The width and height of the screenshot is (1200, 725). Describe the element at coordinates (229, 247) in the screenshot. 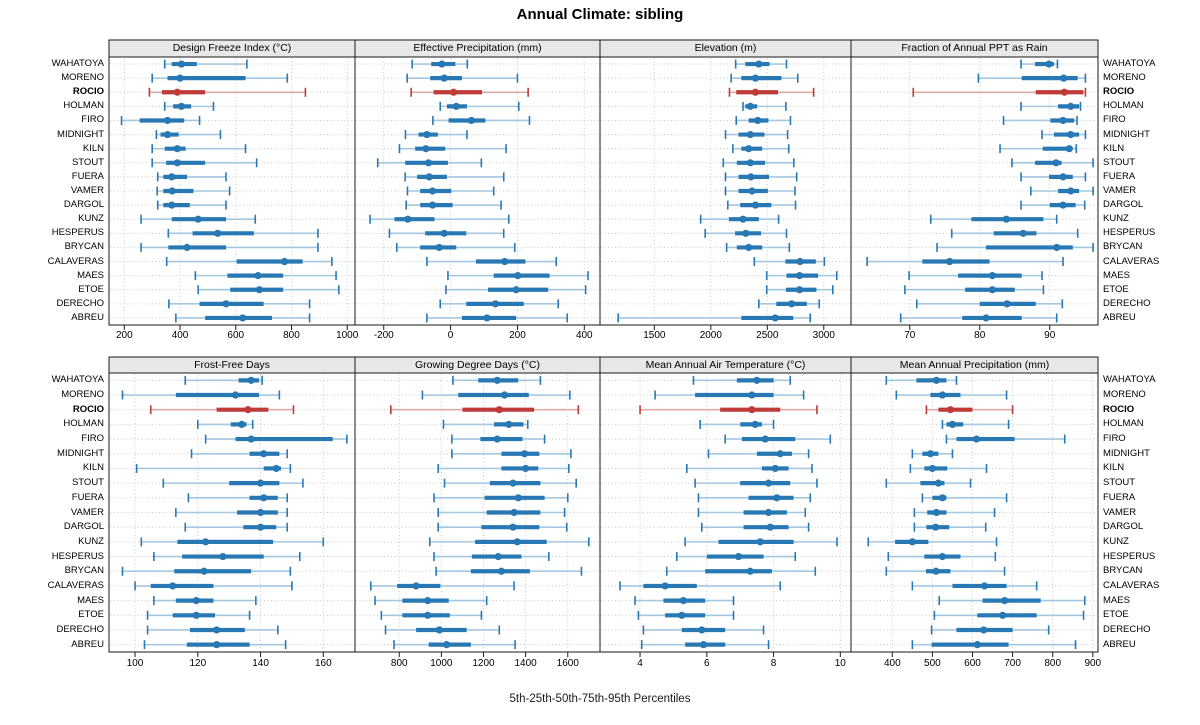

I see `series-BRYCAN` at that location.